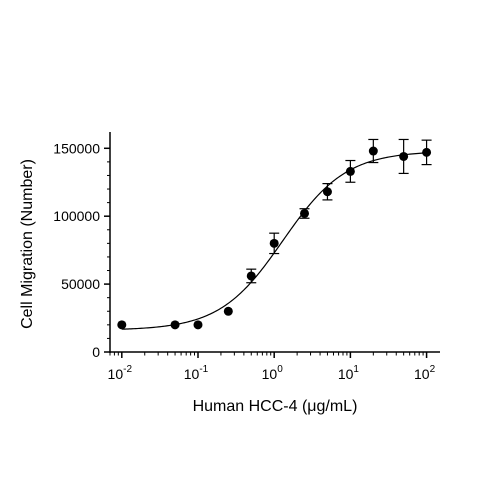 This screenshot has height=500, width=500. I want to click on x-axis: 10⁻² 10⁻¹ 10⁰ 10¹ 10², so click(274, 366).